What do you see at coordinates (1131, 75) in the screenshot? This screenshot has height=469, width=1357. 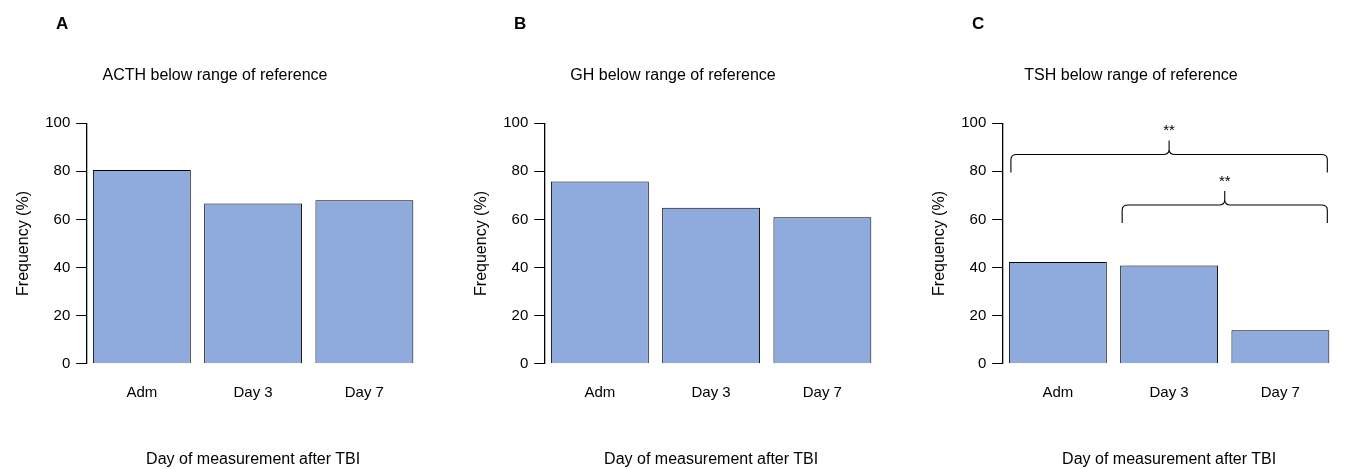 I see `chart-title: TSH below range of reference` at bounding box center [1131, 75].